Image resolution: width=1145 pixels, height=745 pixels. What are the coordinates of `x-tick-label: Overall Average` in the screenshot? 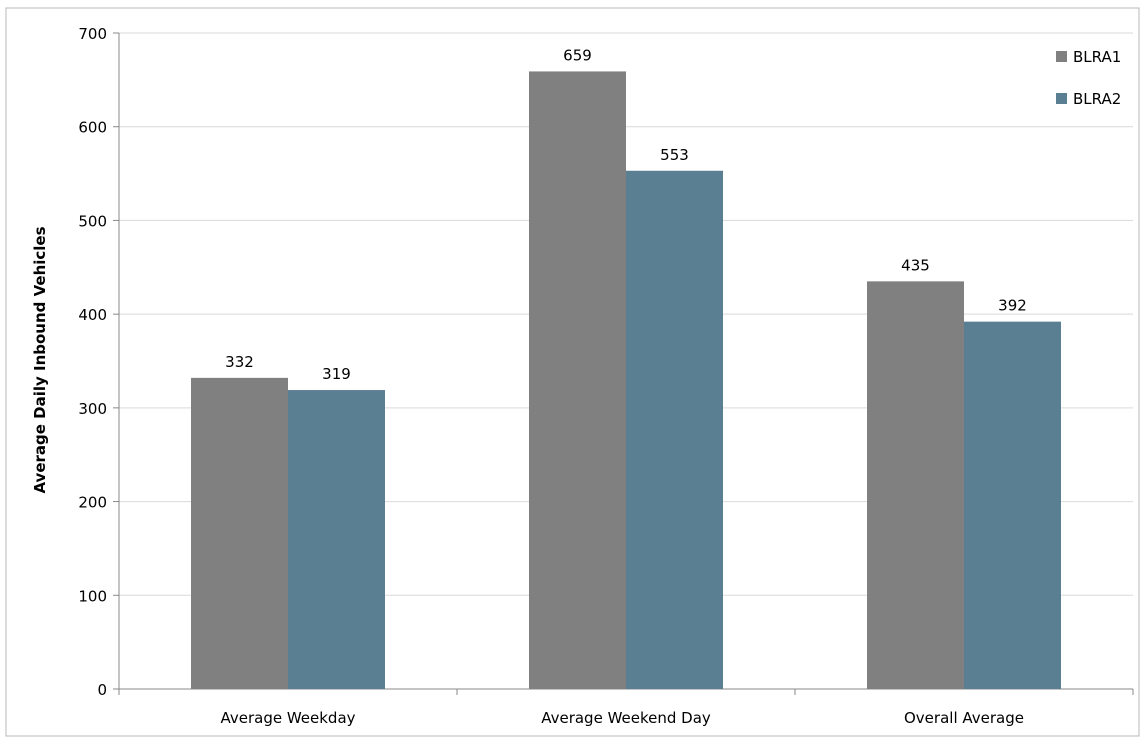 It's located at (964, 718).